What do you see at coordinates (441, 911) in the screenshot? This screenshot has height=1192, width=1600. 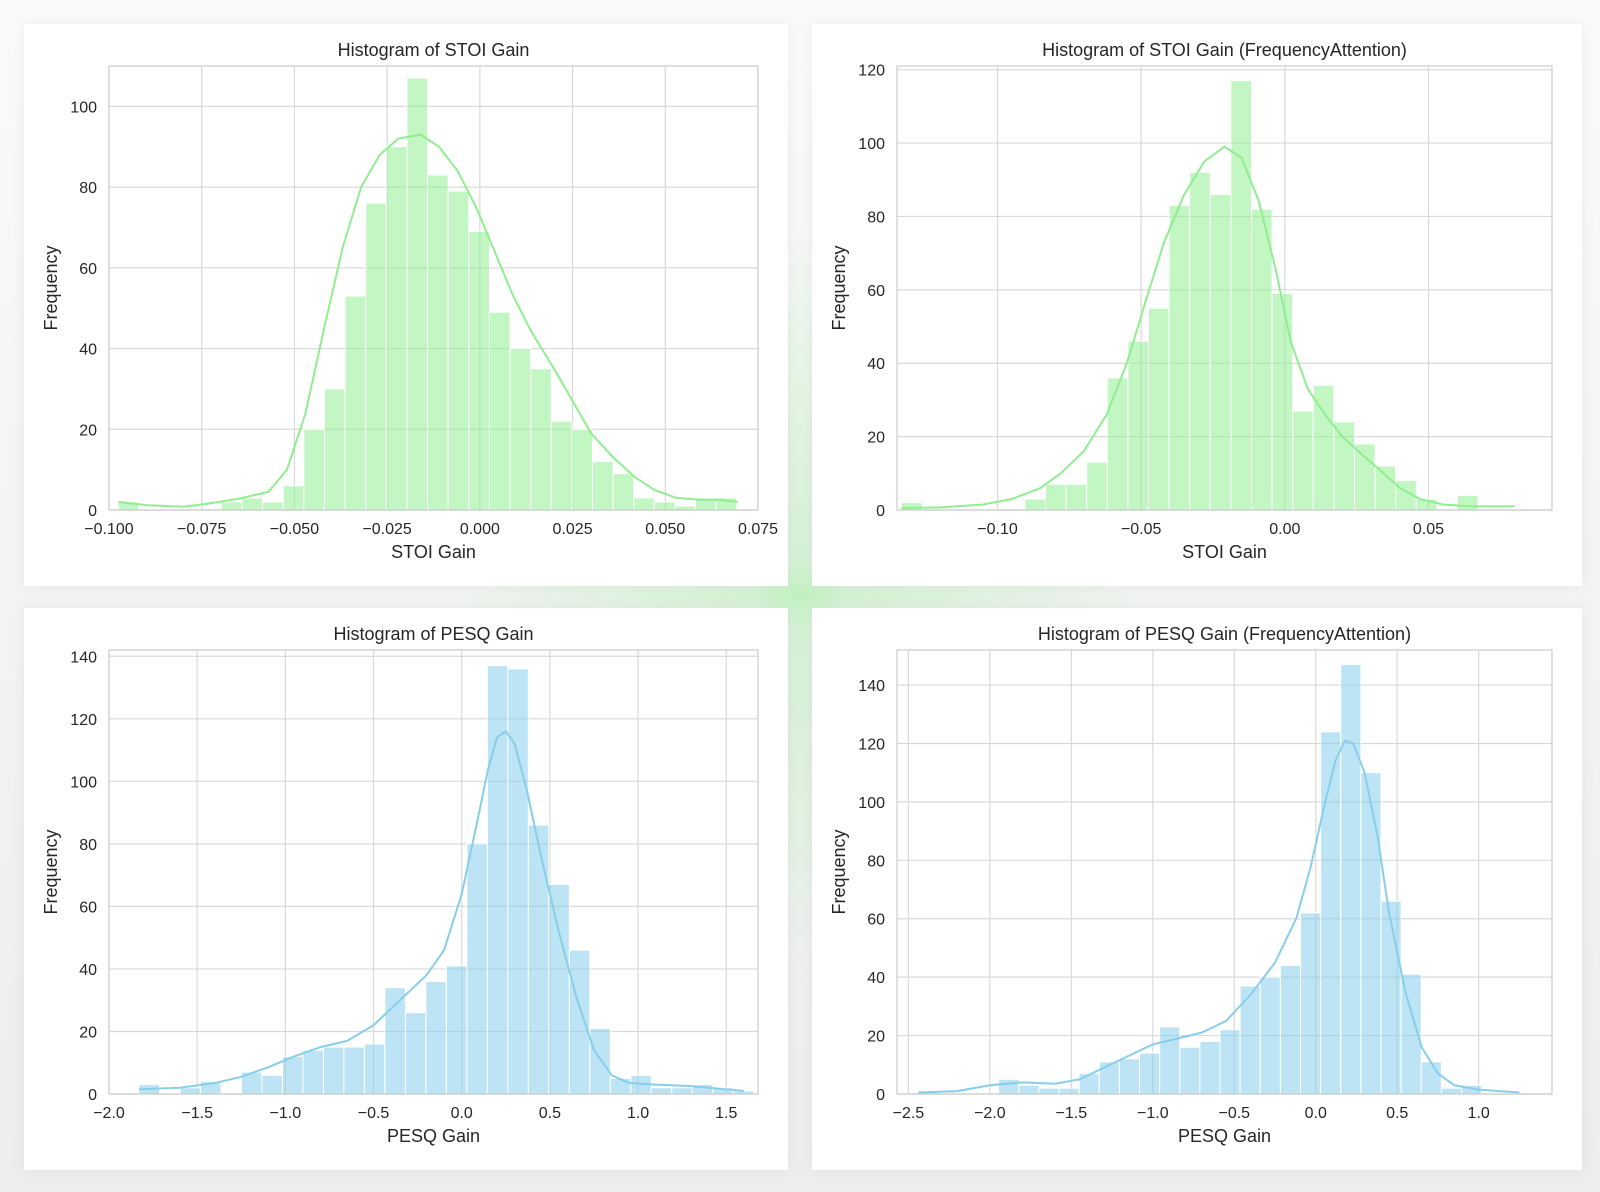 I see `chart-3-kde-line` at bounding box center [441, 911].